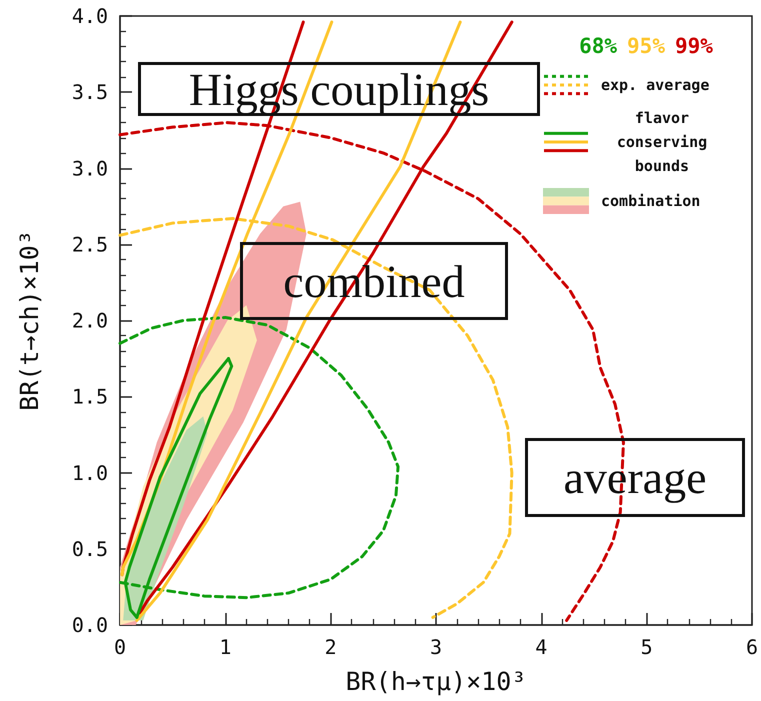 The image size is (761, 701). I want to click on annotation: combination, so click(650, 201).